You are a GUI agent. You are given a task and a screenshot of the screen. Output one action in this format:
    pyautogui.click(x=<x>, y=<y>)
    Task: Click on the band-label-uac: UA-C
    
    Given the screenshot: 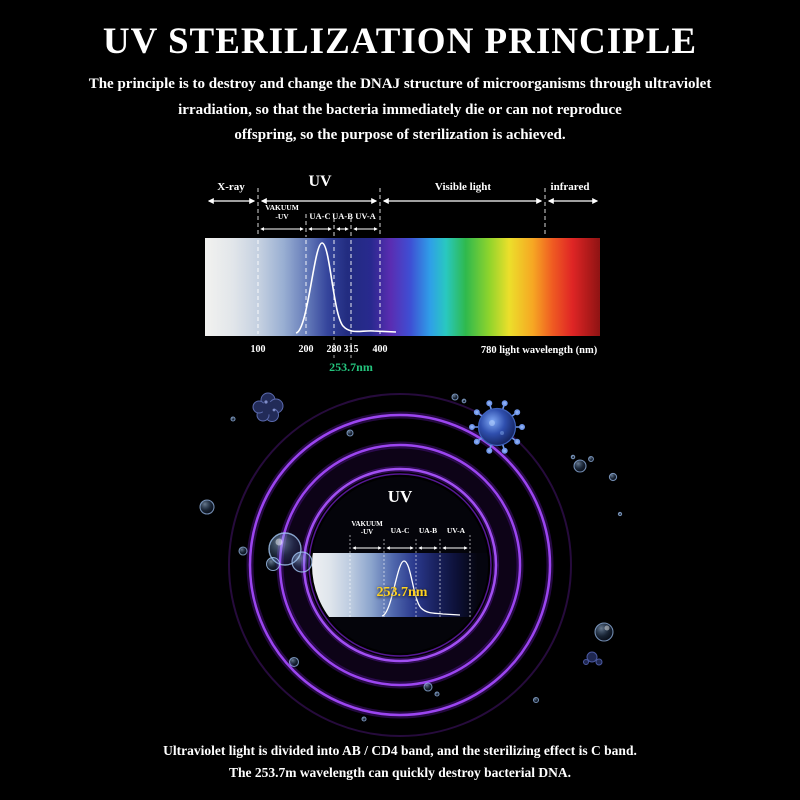 What is the action you would take?
    pyautogui.click(x=320, y=216)
    